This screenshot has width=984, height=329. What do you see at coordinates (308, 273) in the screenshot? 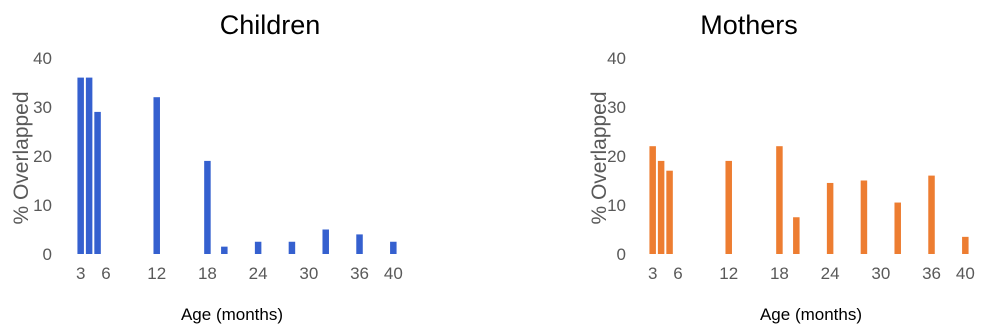
I see `chart-1-x-tick: 30` at bounding box center [308, 273].